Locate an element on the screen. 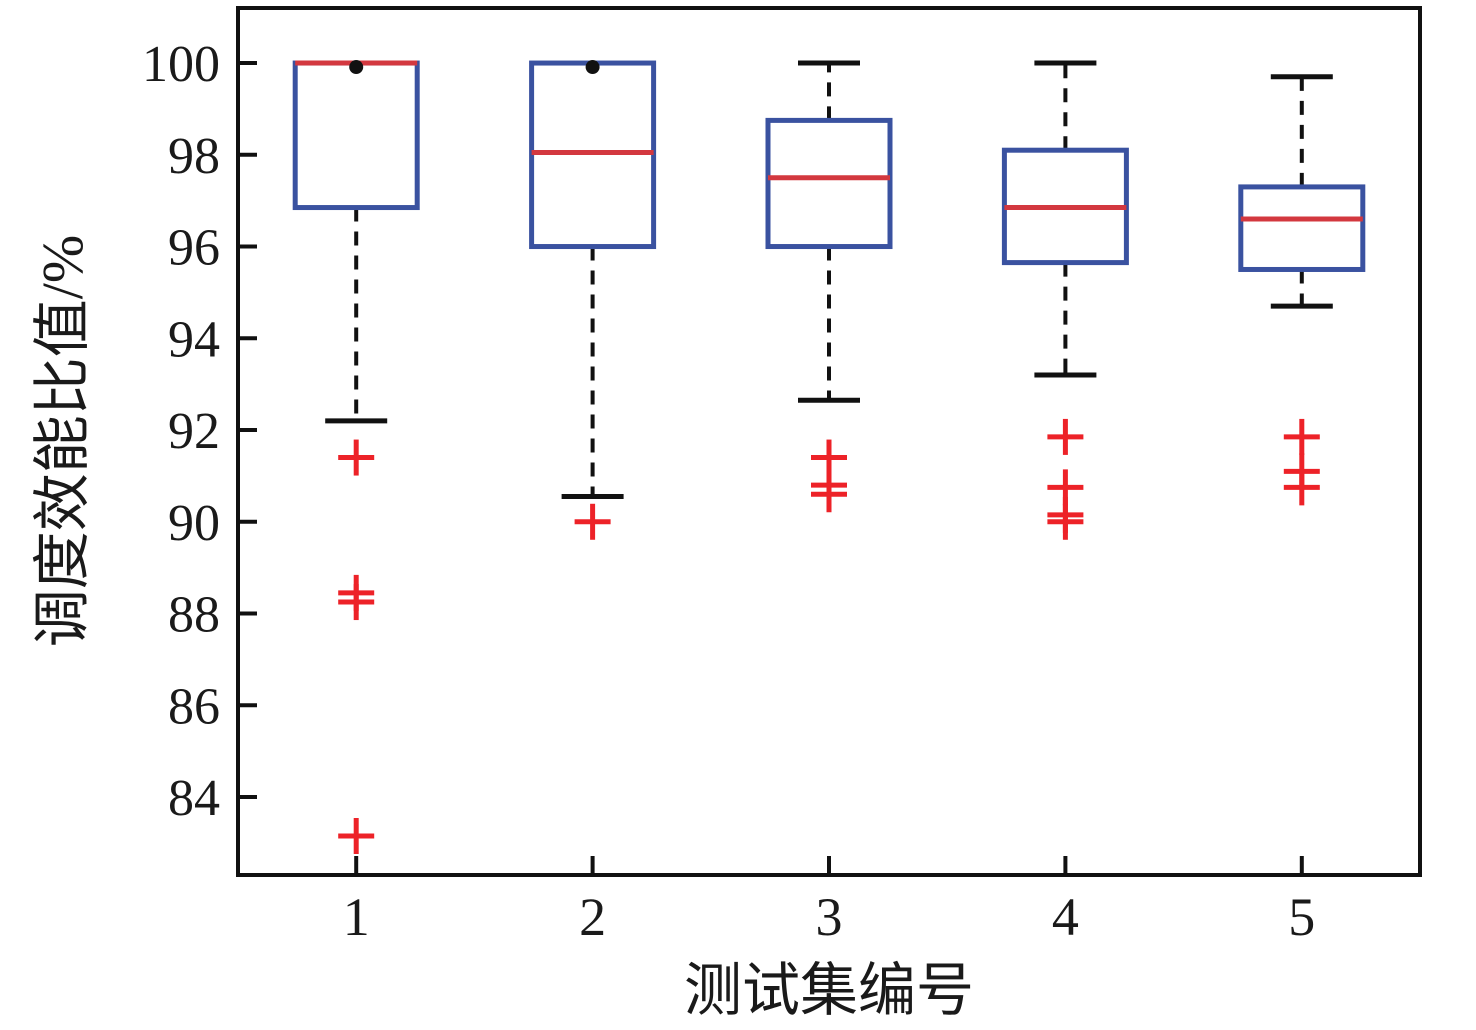  y-tick-label: 92 is located at coordinates (194, 431).